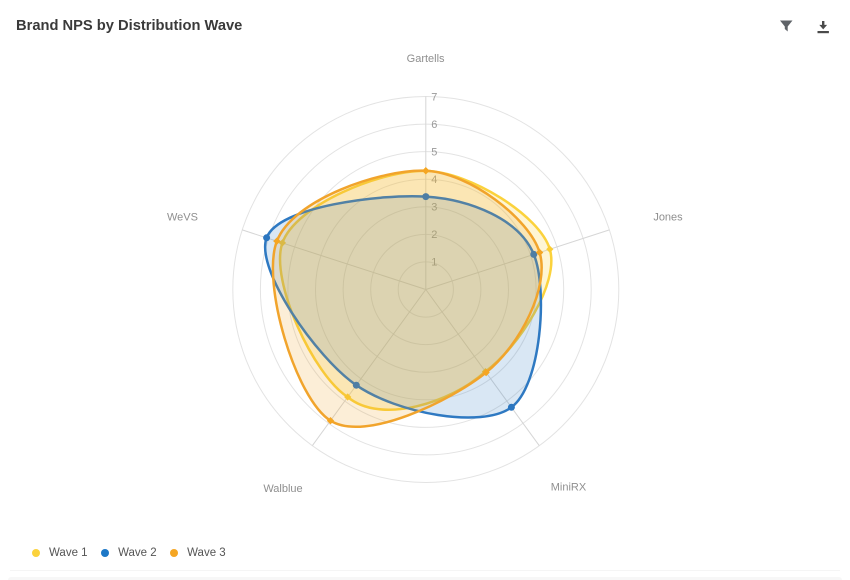 The width and height of the screenshot is (850, 580). I want to click on svg-text: 5, so click(434, 152).